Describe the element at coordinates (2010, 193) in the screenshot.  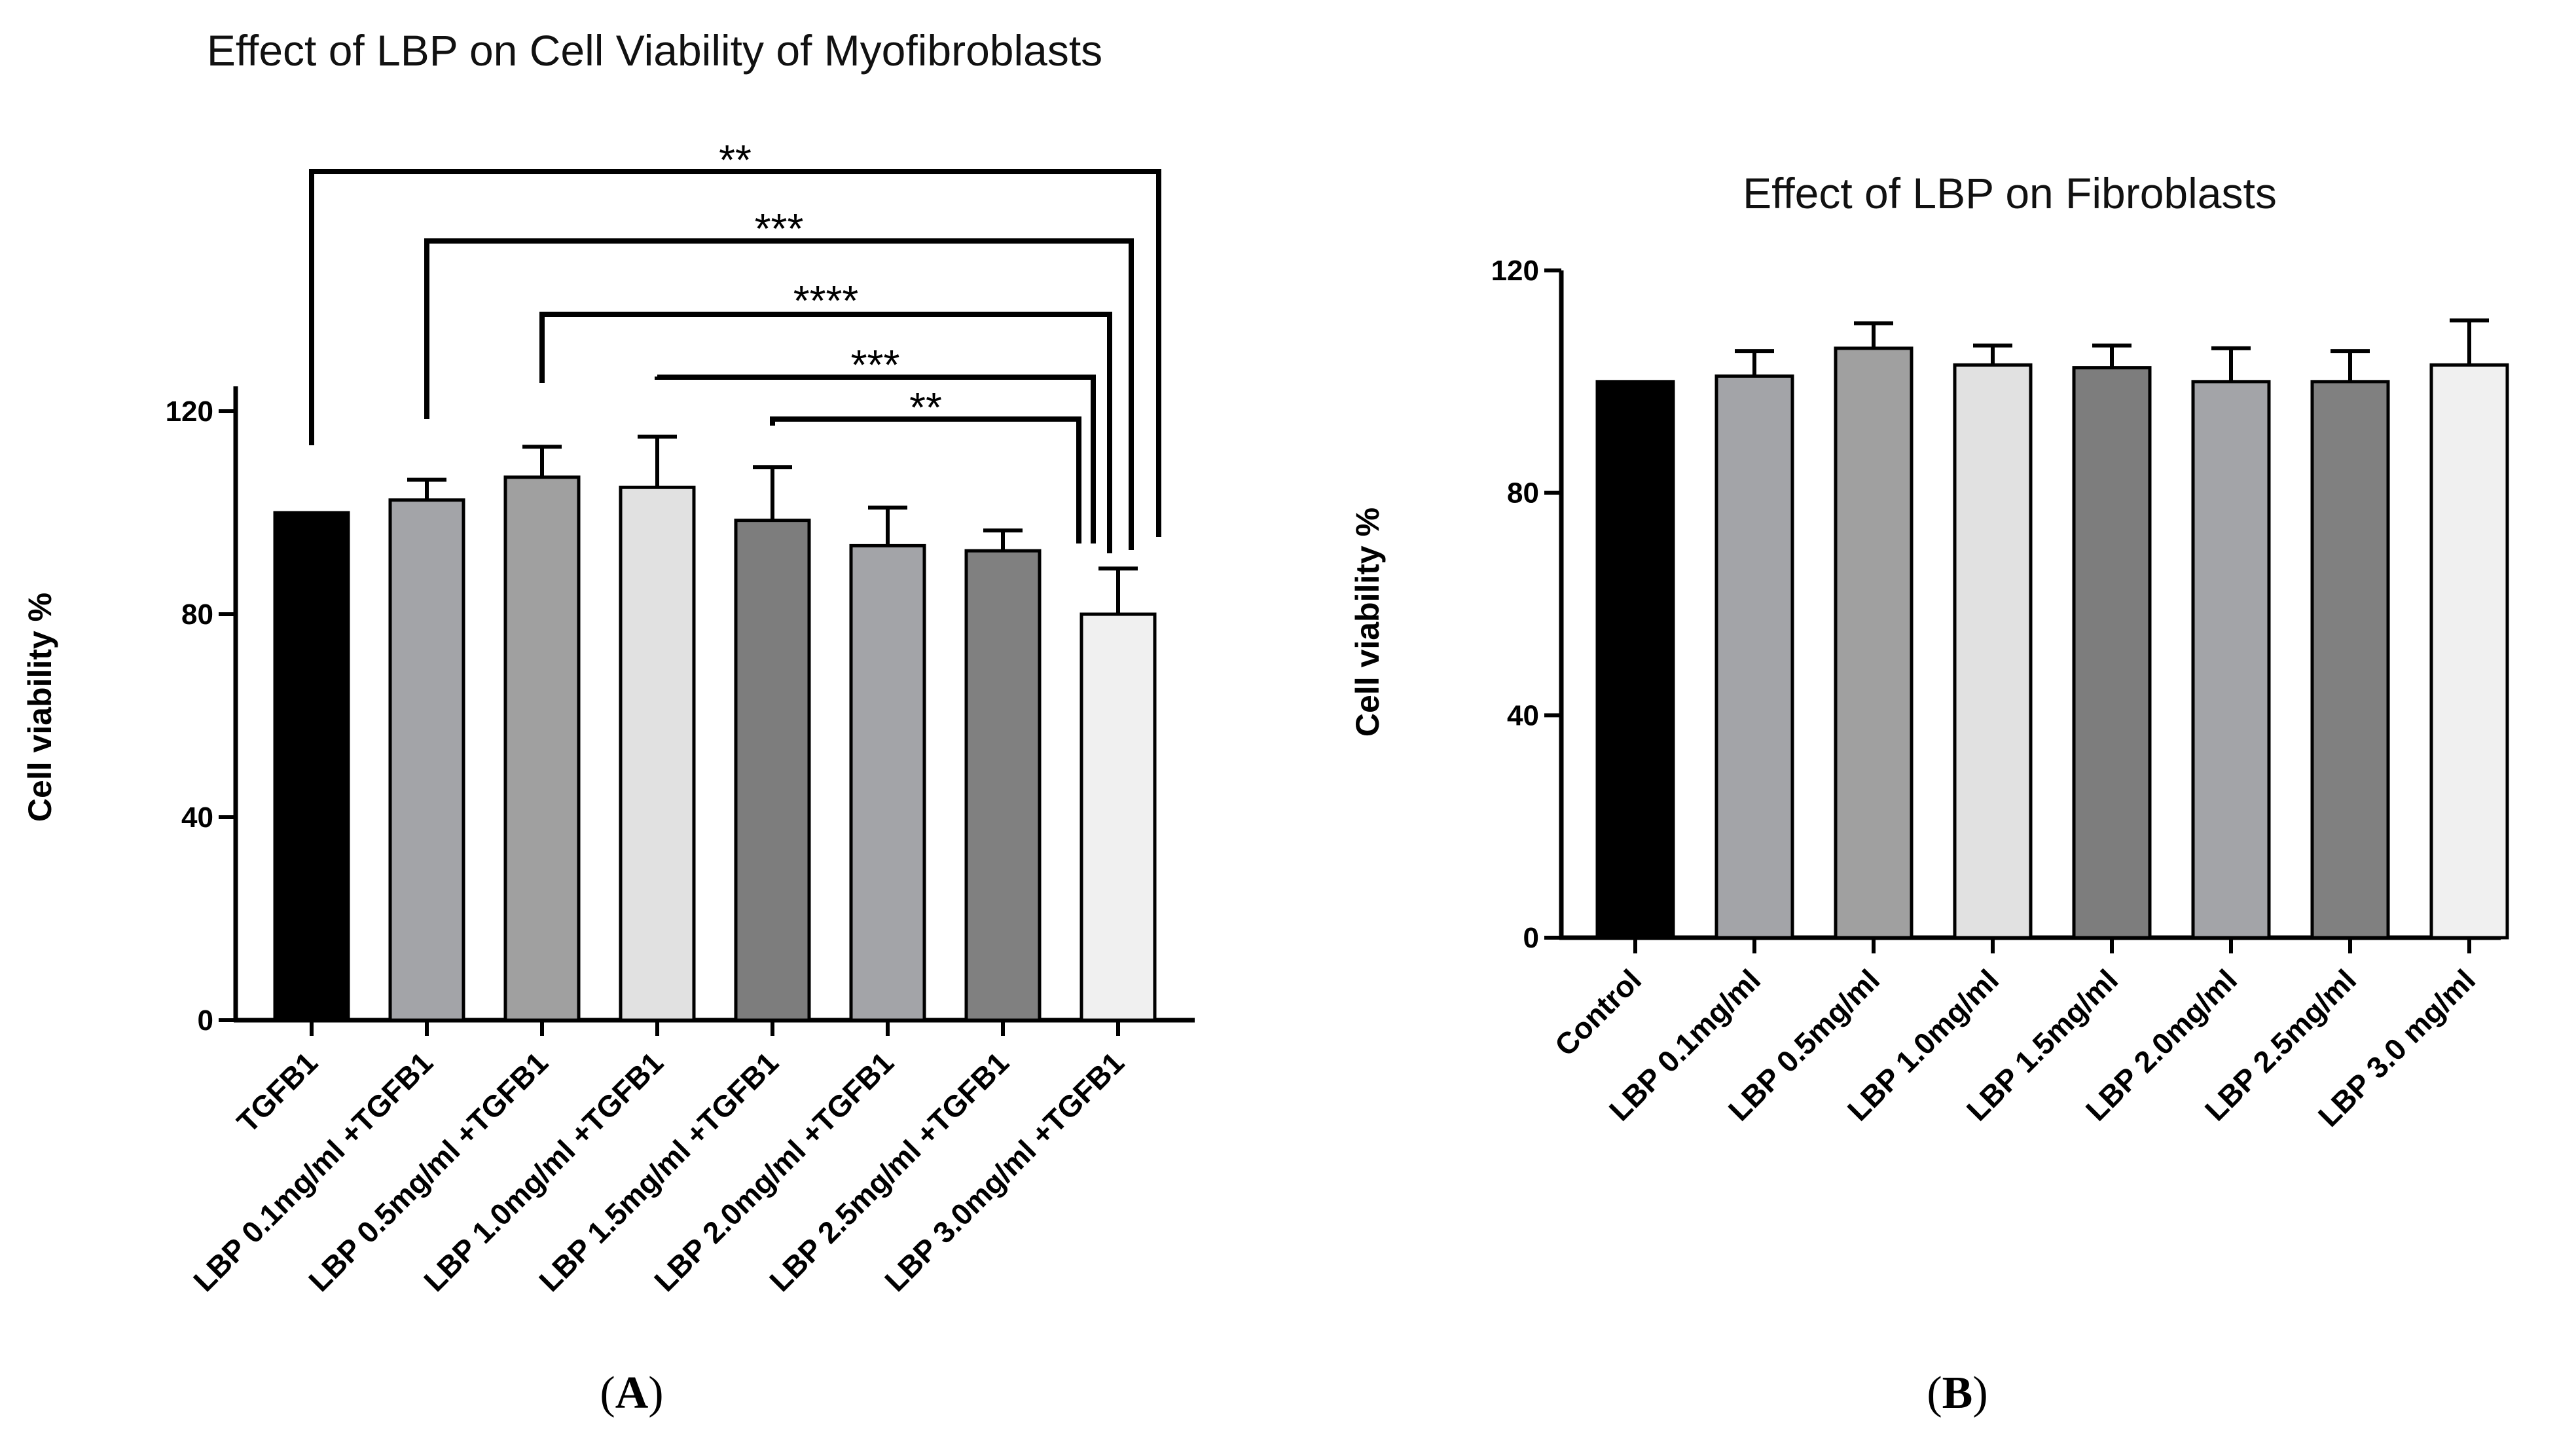
I see `chart-title: Effect of LBP on Fibroblasts` at that location.